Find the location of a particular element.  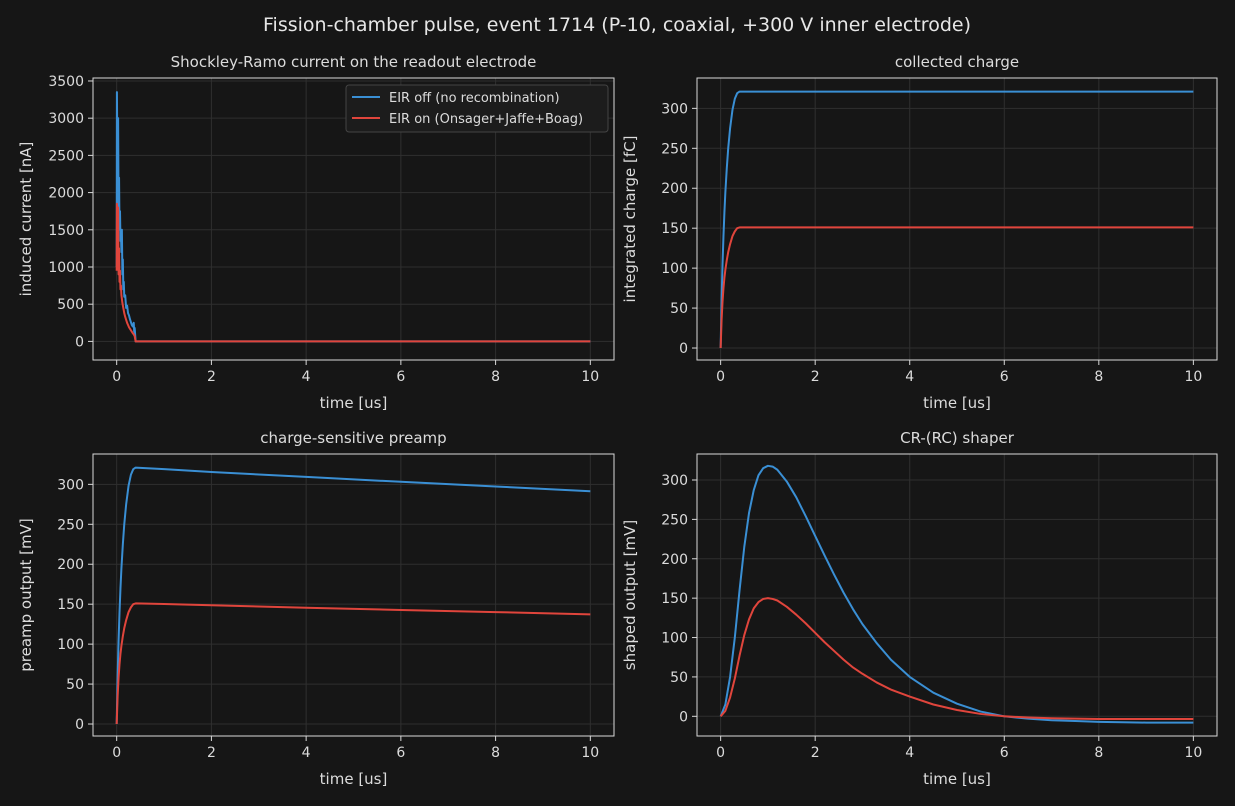

y-tick-label: 2500 is located at coordinates (66, 156).